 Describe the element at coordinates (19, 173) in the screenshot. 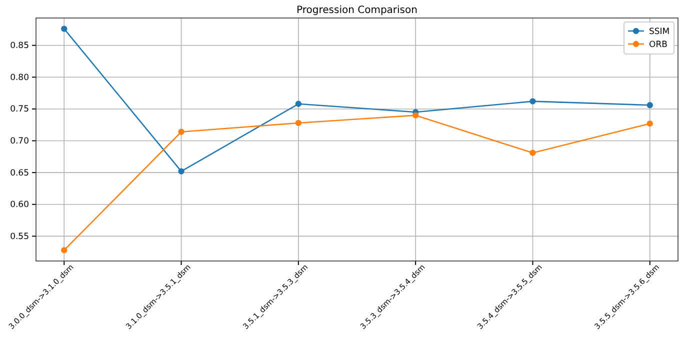

I see `y-tick-label: 0.65` at that location.